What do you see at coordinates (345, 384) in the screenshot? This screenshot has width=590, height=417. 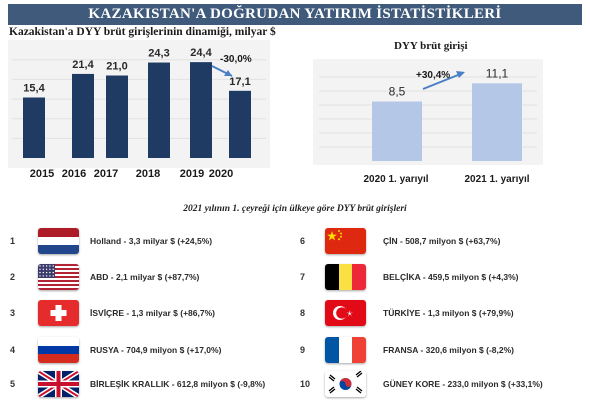 I see `south-korea-flag-icon` at bounding box center [345, 384].